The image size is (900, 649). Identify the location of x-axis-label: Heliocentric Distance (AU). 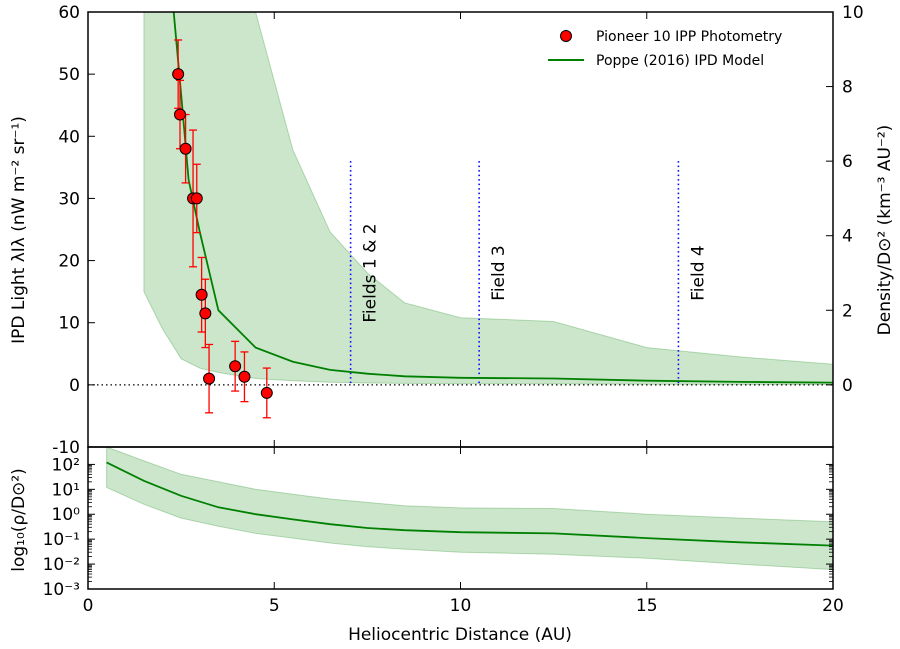
(460, 635).